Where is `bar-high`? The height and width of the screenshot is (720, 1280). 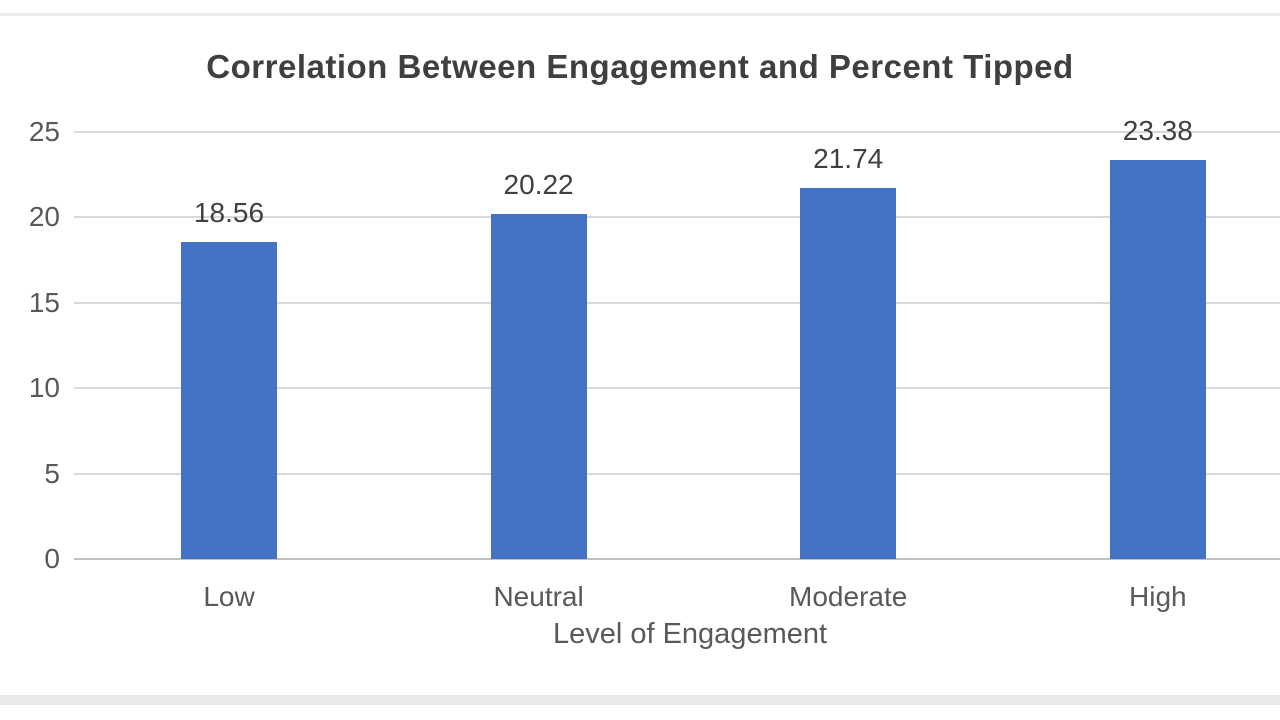
bar-high is located at coordinates (1157, 359).